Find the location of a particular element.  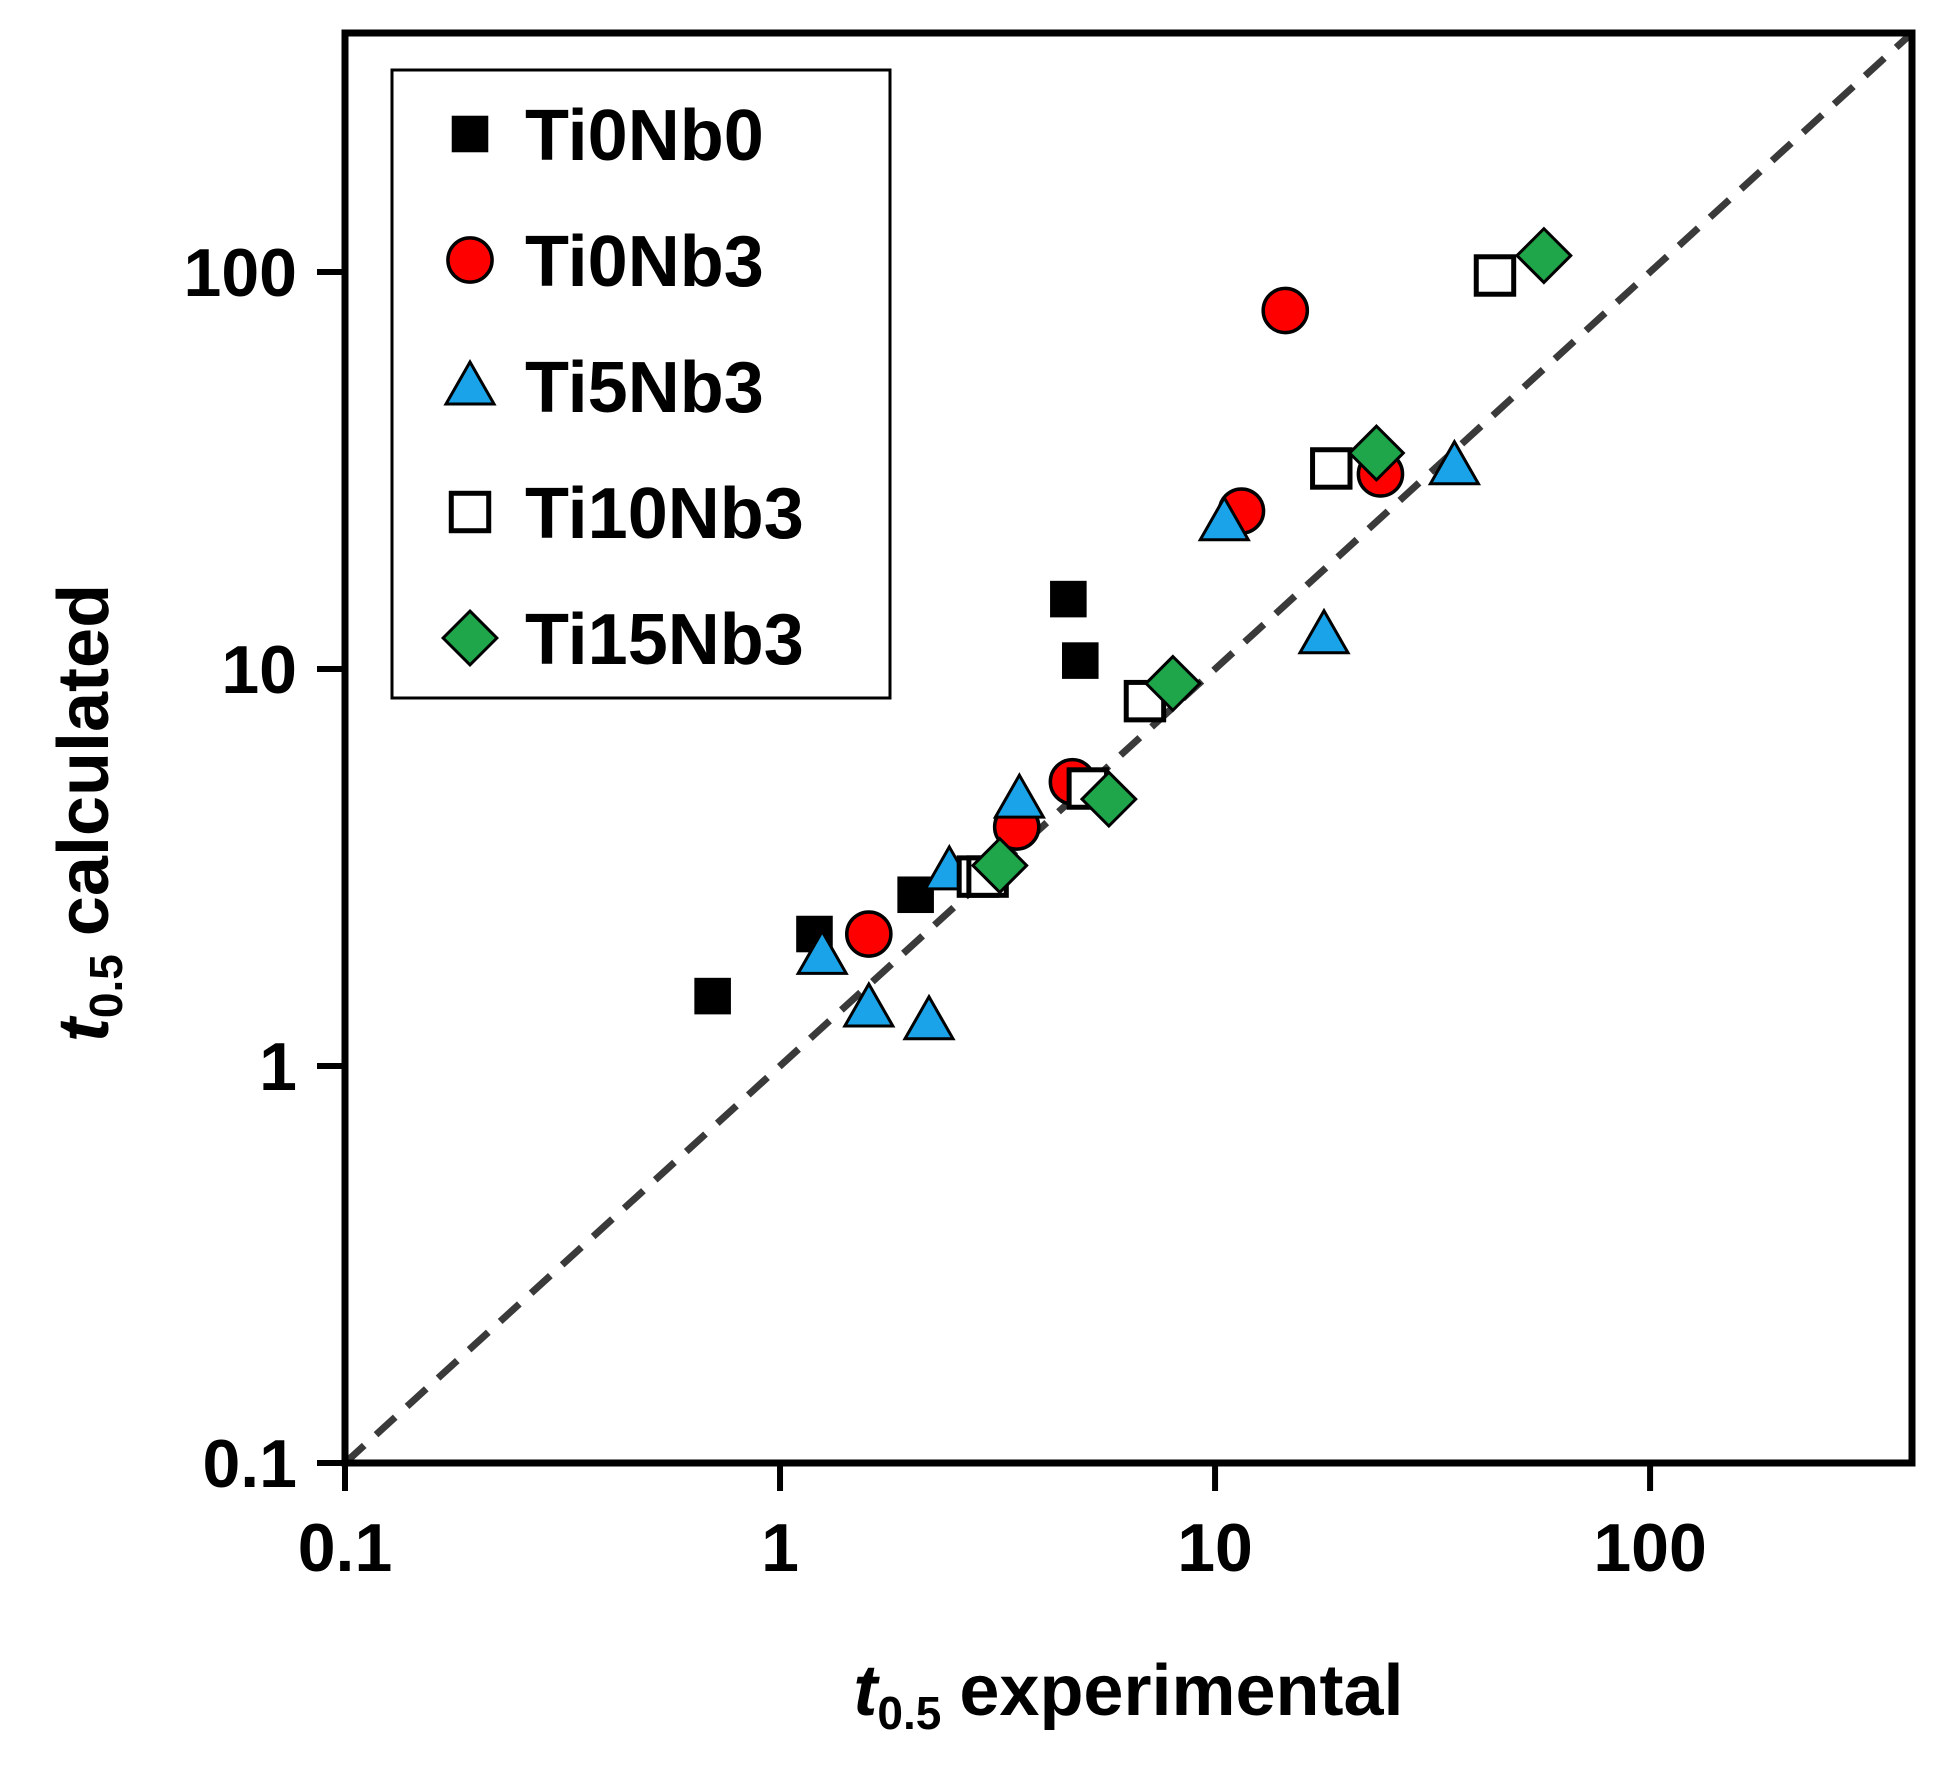

legend-item-ti15nb3: Ti15Nb3 is located at coordinates (622, 640).